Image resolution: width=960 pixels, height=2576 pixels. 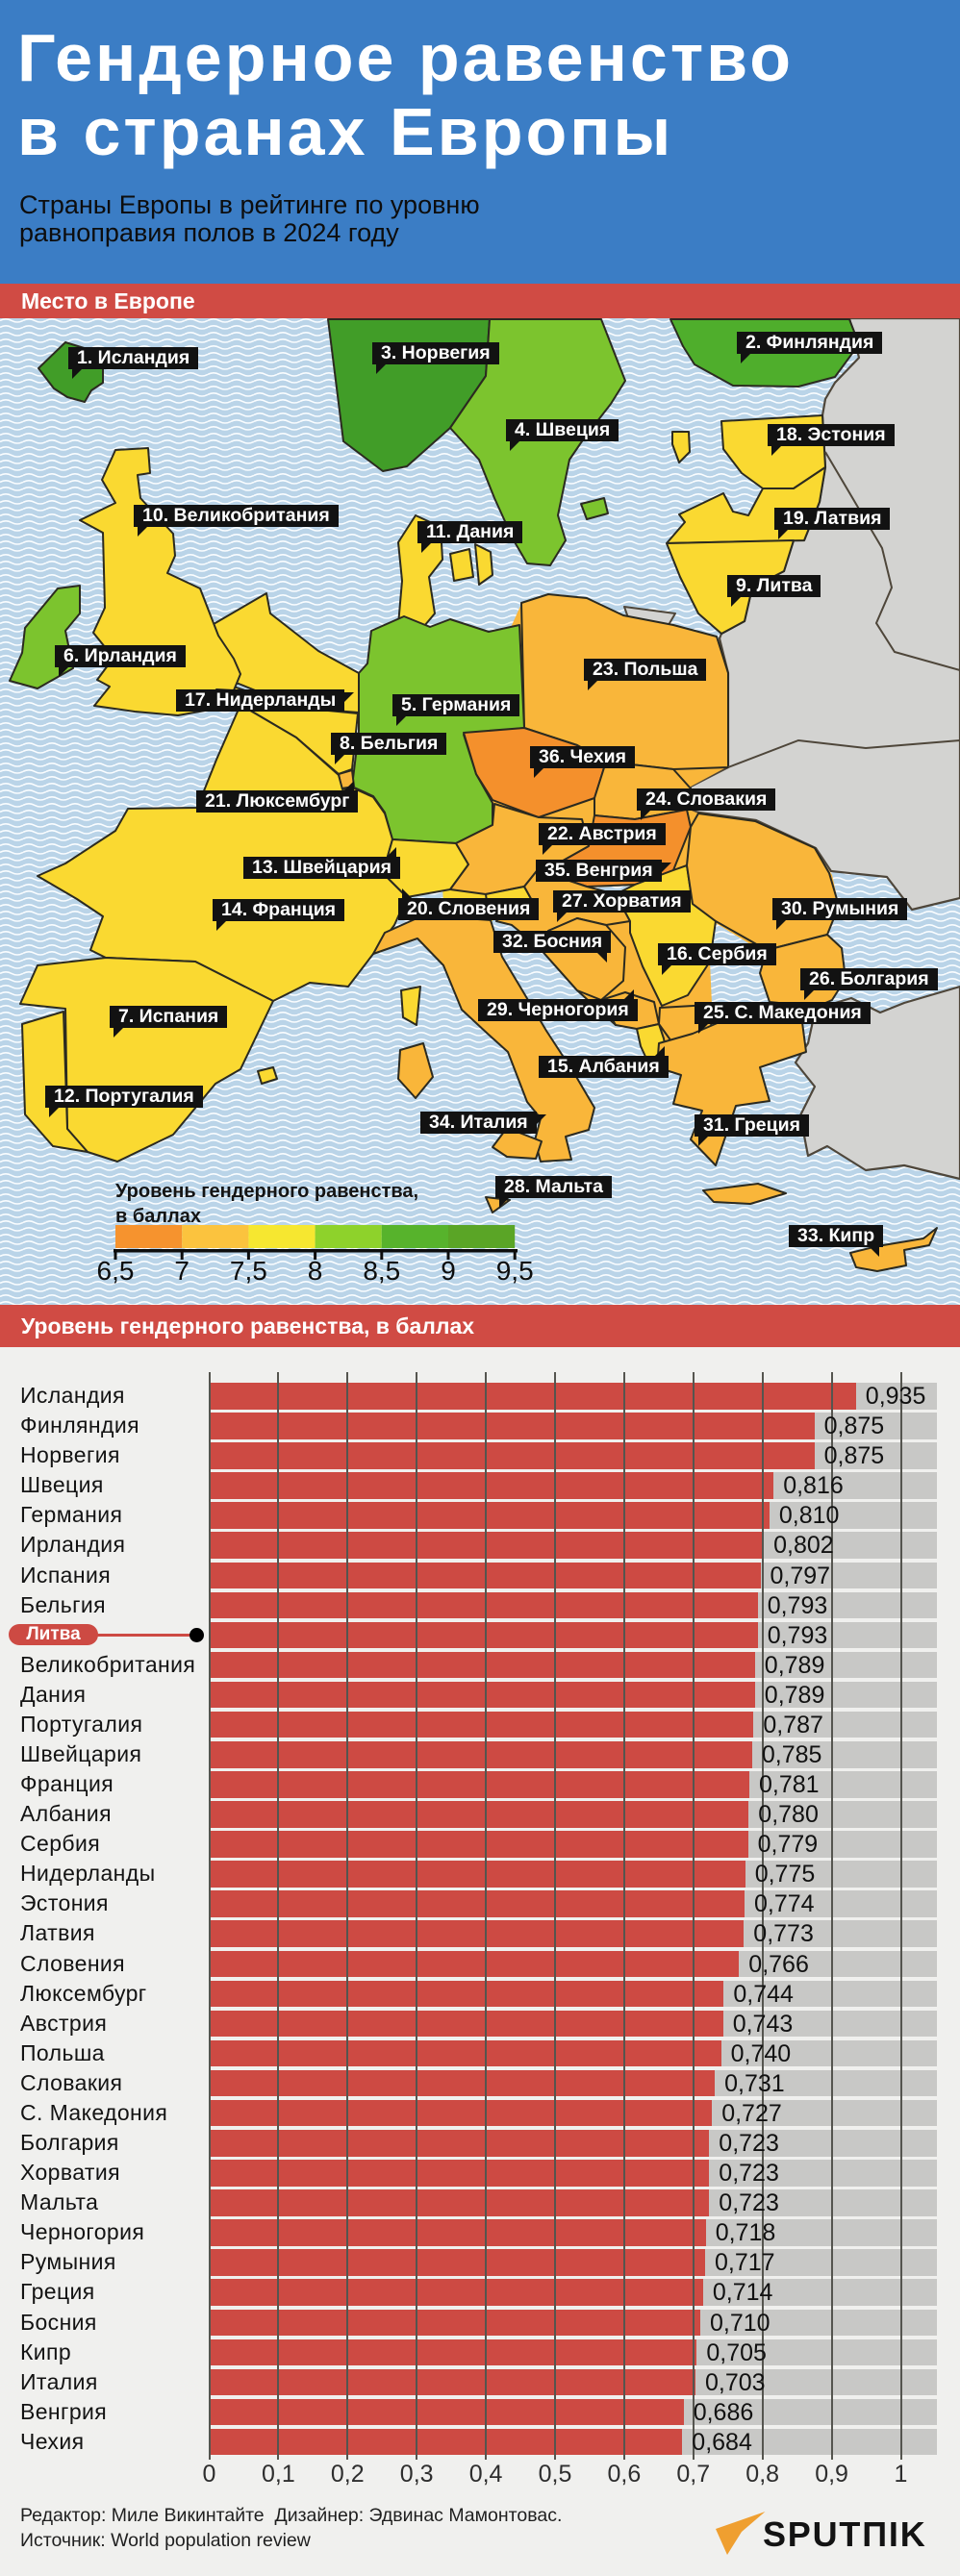 What do you see at coordinates (845, 2534) in the screenshot?
I see `svg-text: SPUTПIK` at bounding box center [845, 2534].